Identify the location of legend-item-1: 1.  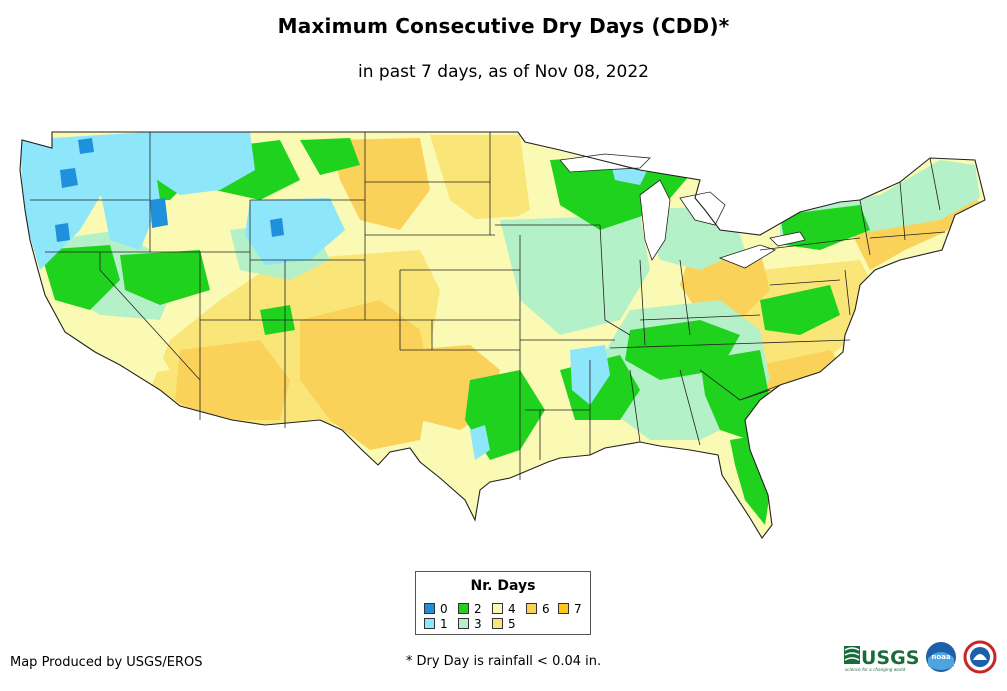
(436, 624).